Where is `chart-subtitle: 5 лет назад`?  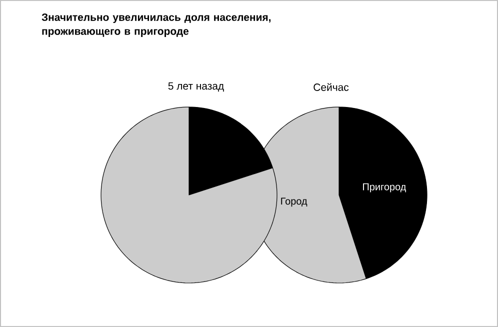
chart-subtitle: 5 лет назад is located at coordinates (196, 87).